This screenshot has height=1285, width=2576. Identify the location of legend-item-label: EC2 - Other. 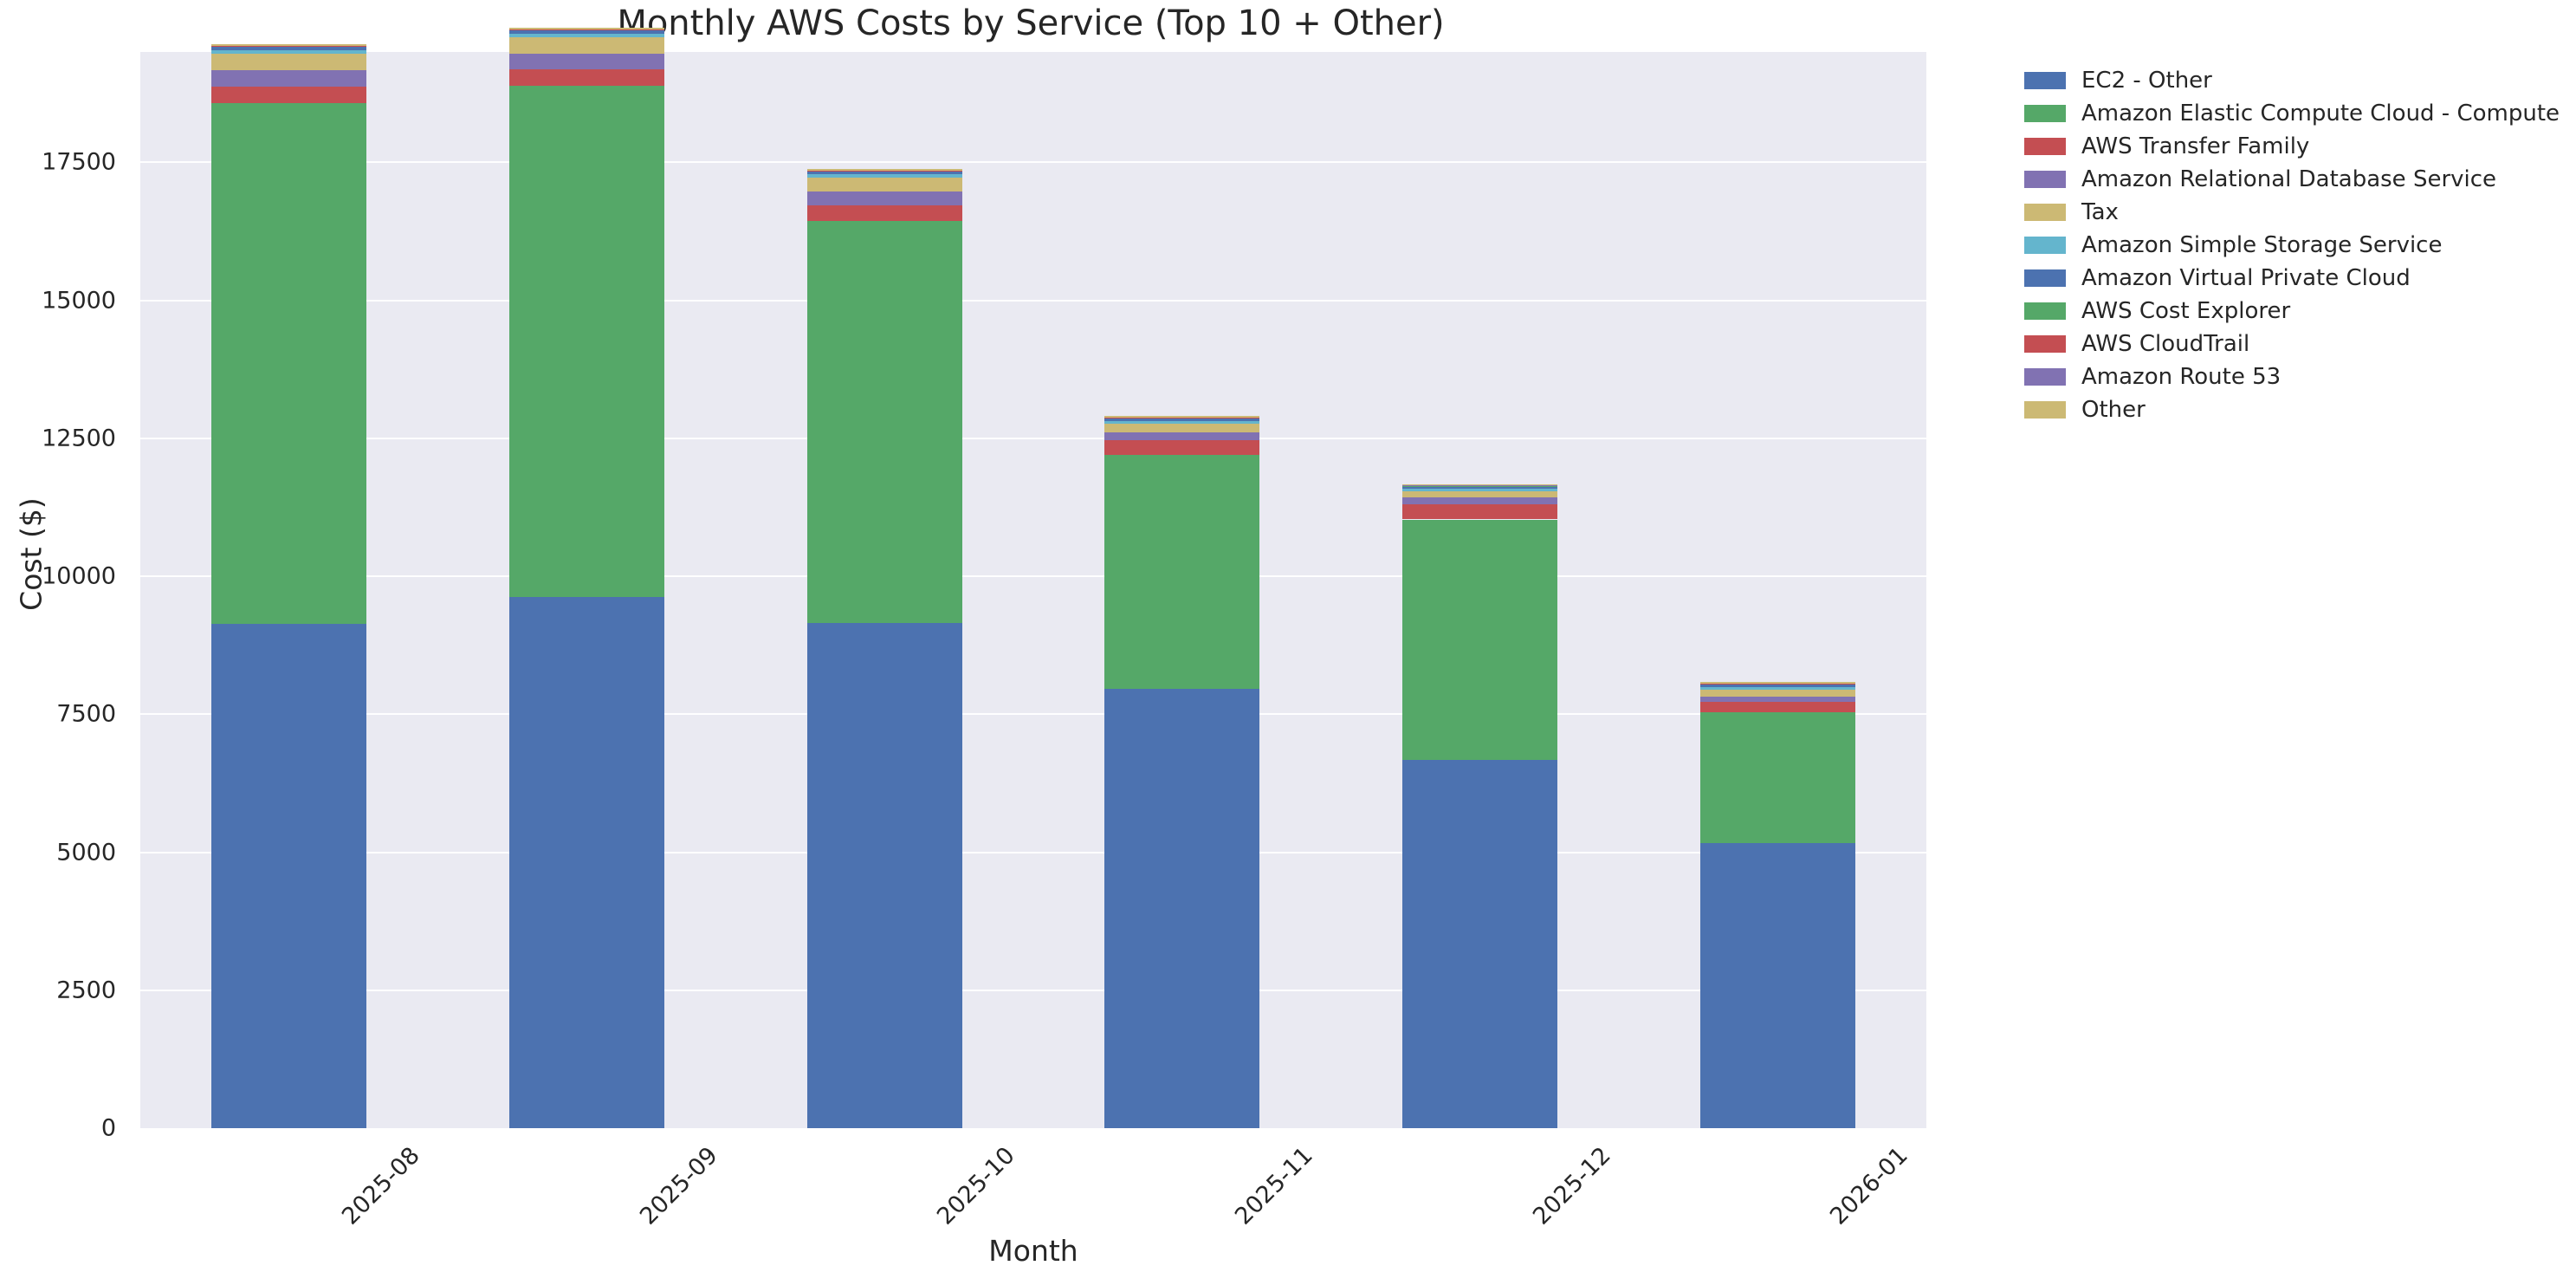
(2146, 81).